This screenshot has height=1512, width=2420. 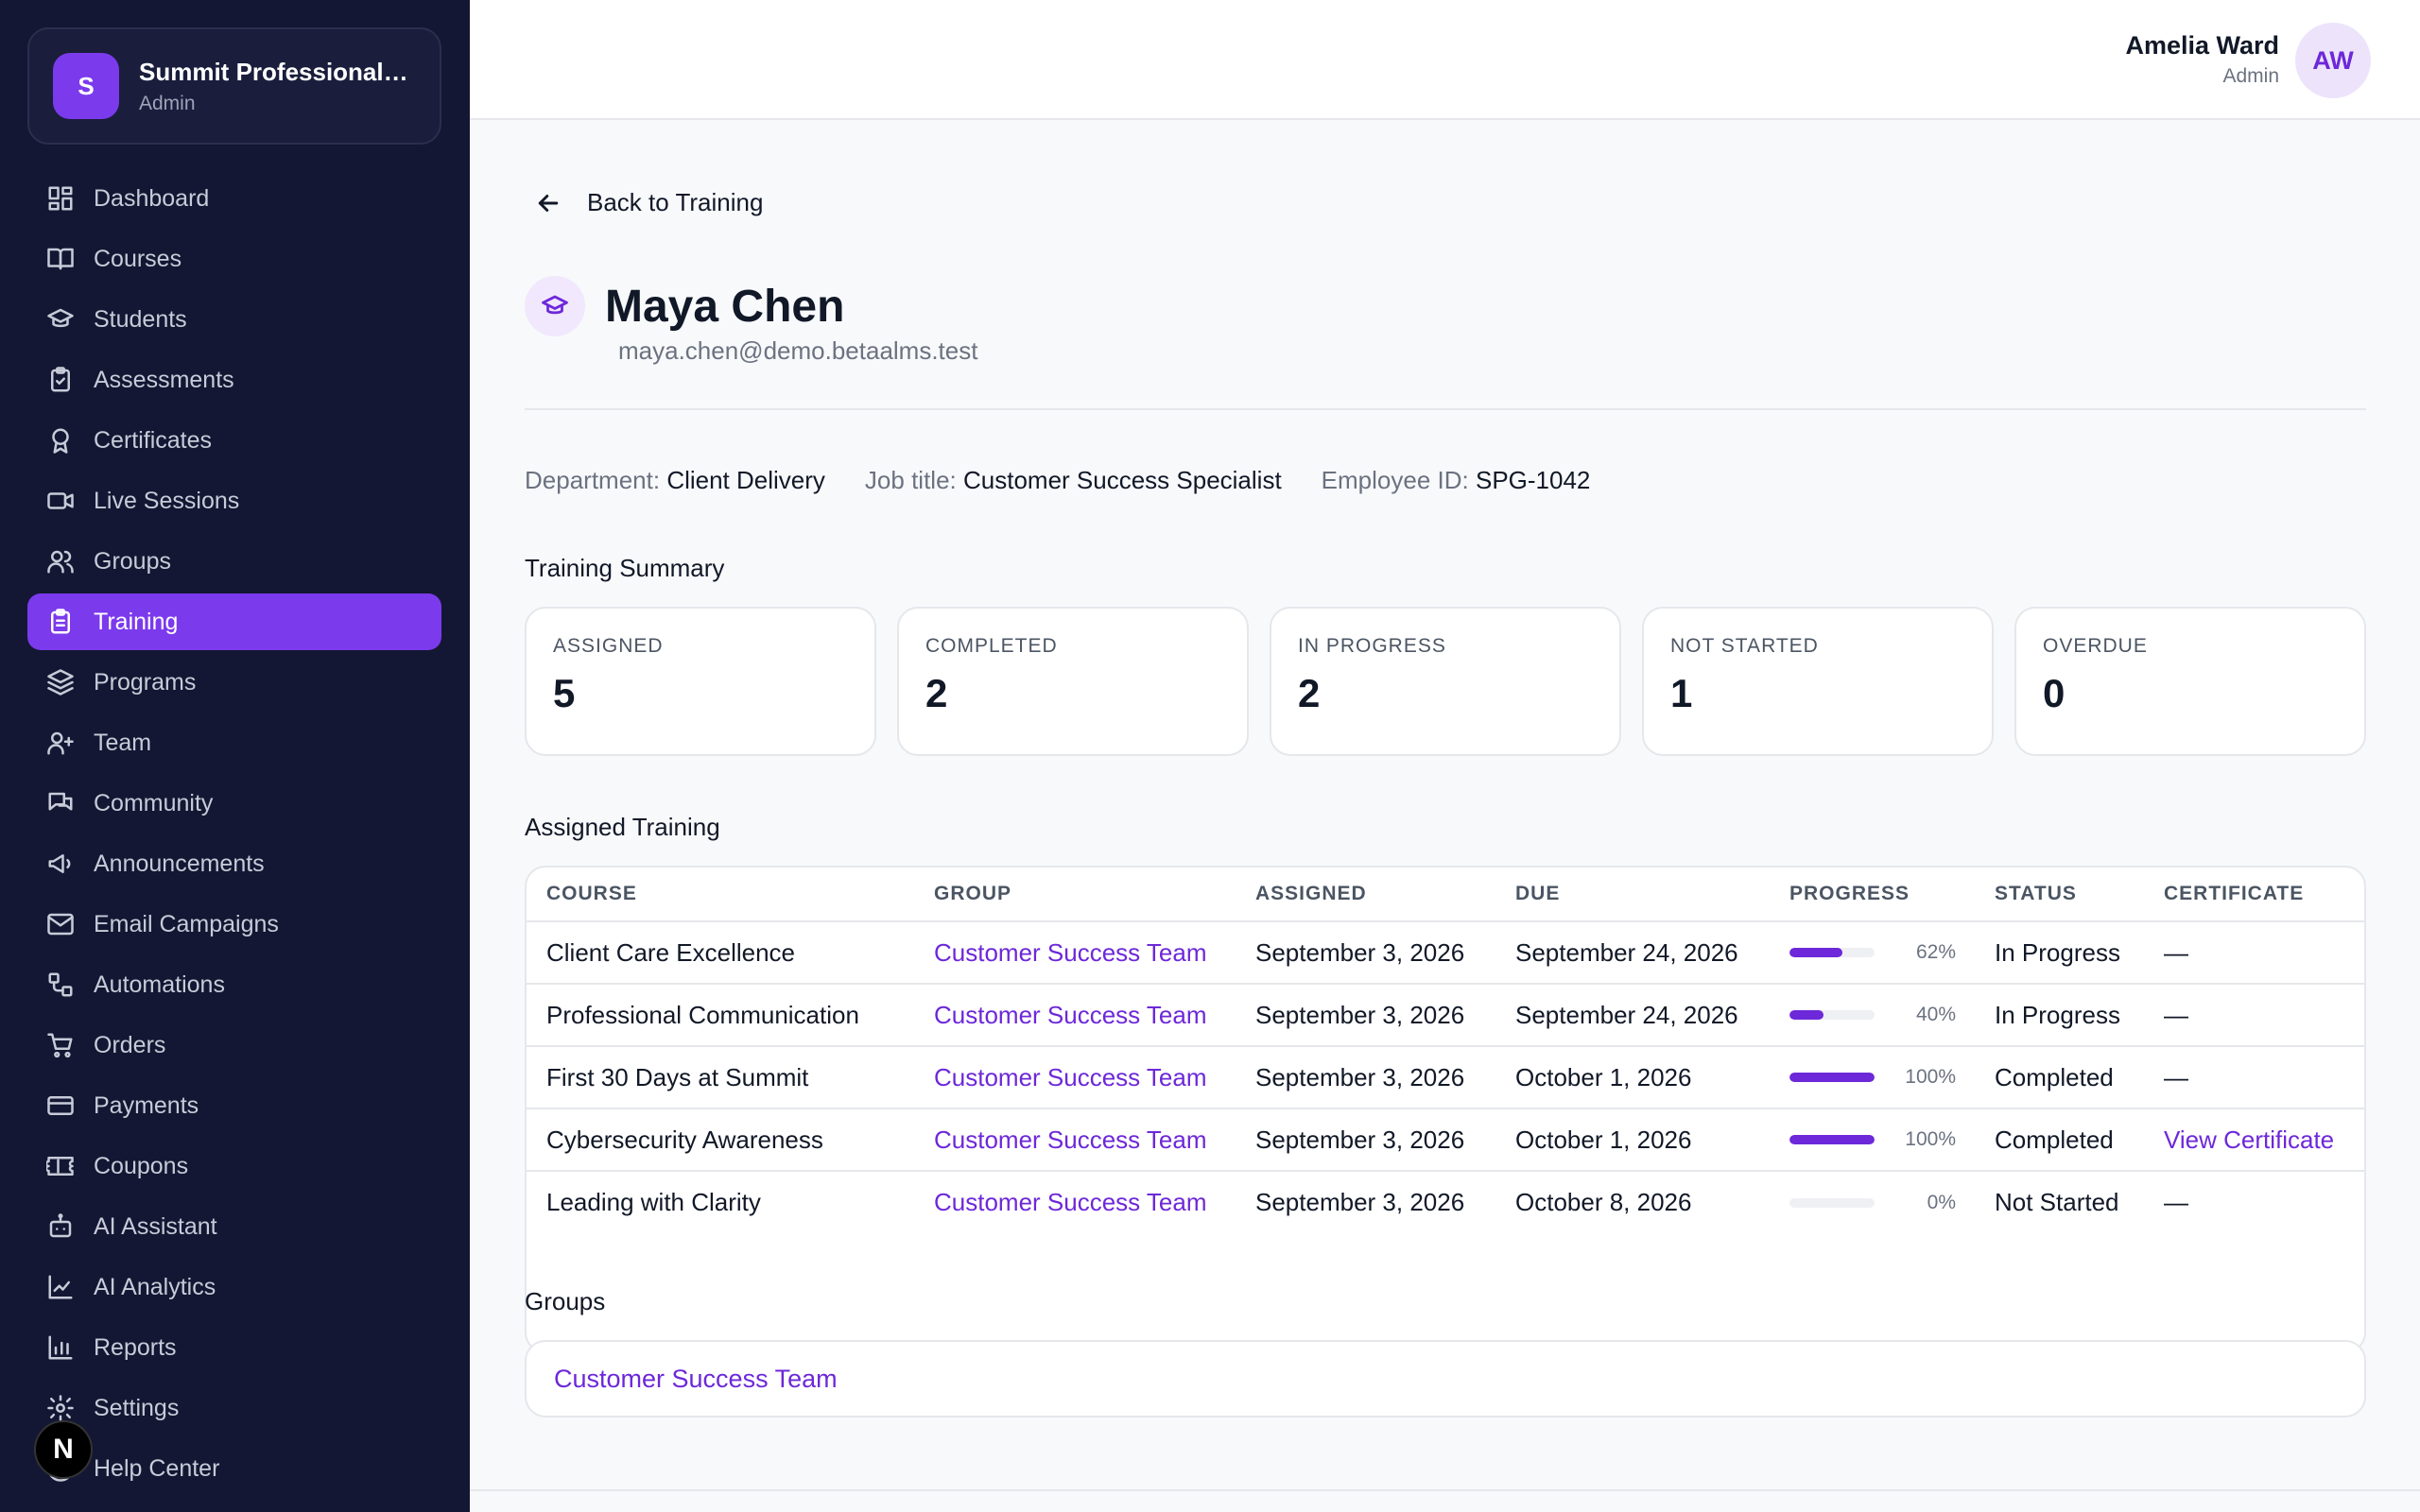 What do you see at coordinates (1744, 646) in the screenshot?
I see `stat-label: NOT STARTED` at bounding box center [1744, 646].